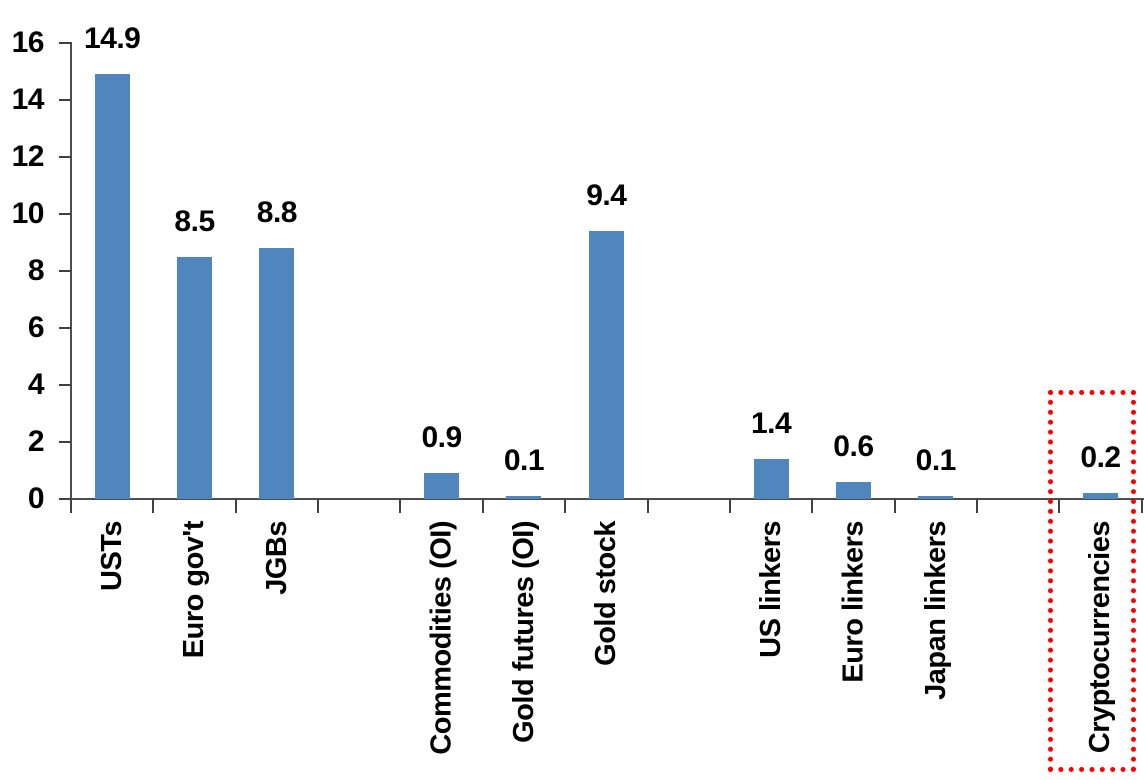  I want to click on x-category-label: Gold futures (OI), so click(523, 632).